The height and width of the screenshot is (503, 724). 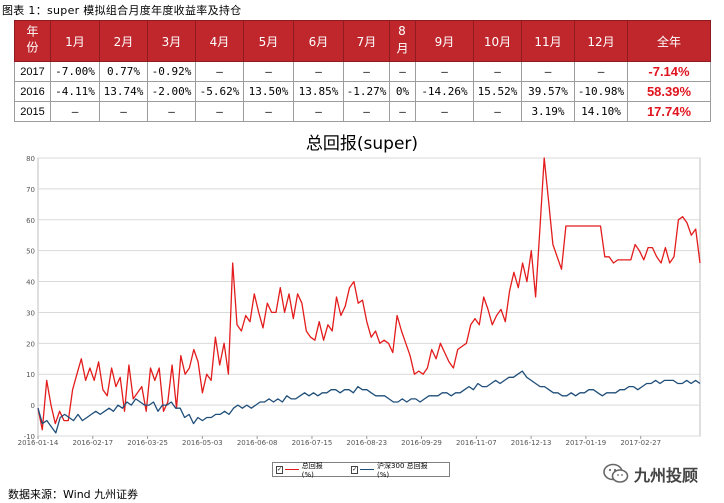 I want to click on x-tick-label: 2016-07-15, so click(x=312, y=443).